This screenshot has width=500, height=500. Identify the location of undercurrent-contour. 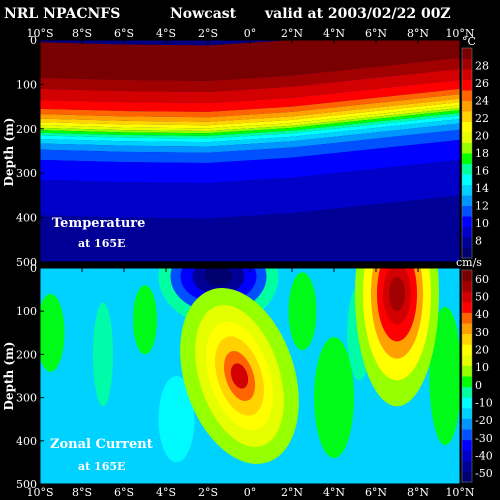
(239, 376).